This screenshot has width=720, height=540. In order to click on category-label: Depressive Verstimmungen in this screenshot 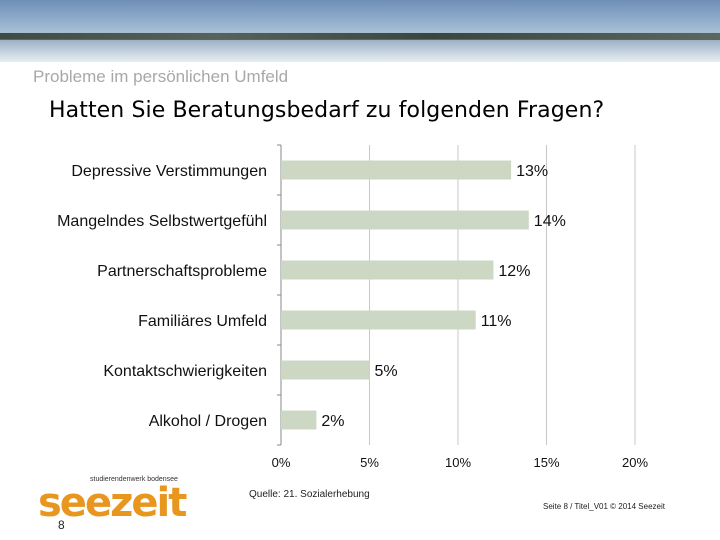, I will do `click(169, 171)`.